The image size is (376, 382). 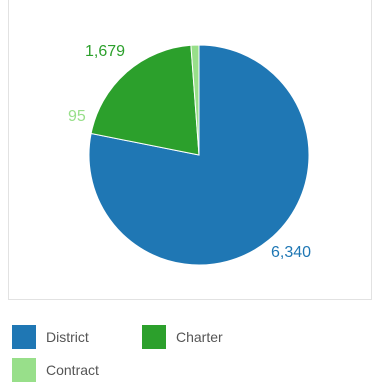 I want to click on legend-swatch-contract, so click(x=24, y=370).